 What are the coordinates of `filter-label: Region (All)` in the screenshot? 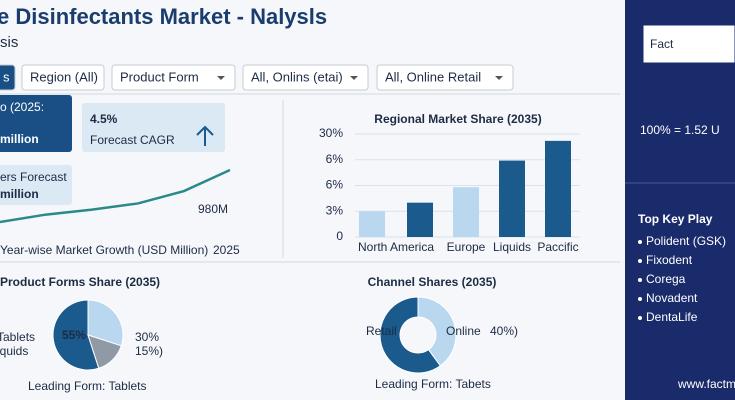 It's located at (64, 76).